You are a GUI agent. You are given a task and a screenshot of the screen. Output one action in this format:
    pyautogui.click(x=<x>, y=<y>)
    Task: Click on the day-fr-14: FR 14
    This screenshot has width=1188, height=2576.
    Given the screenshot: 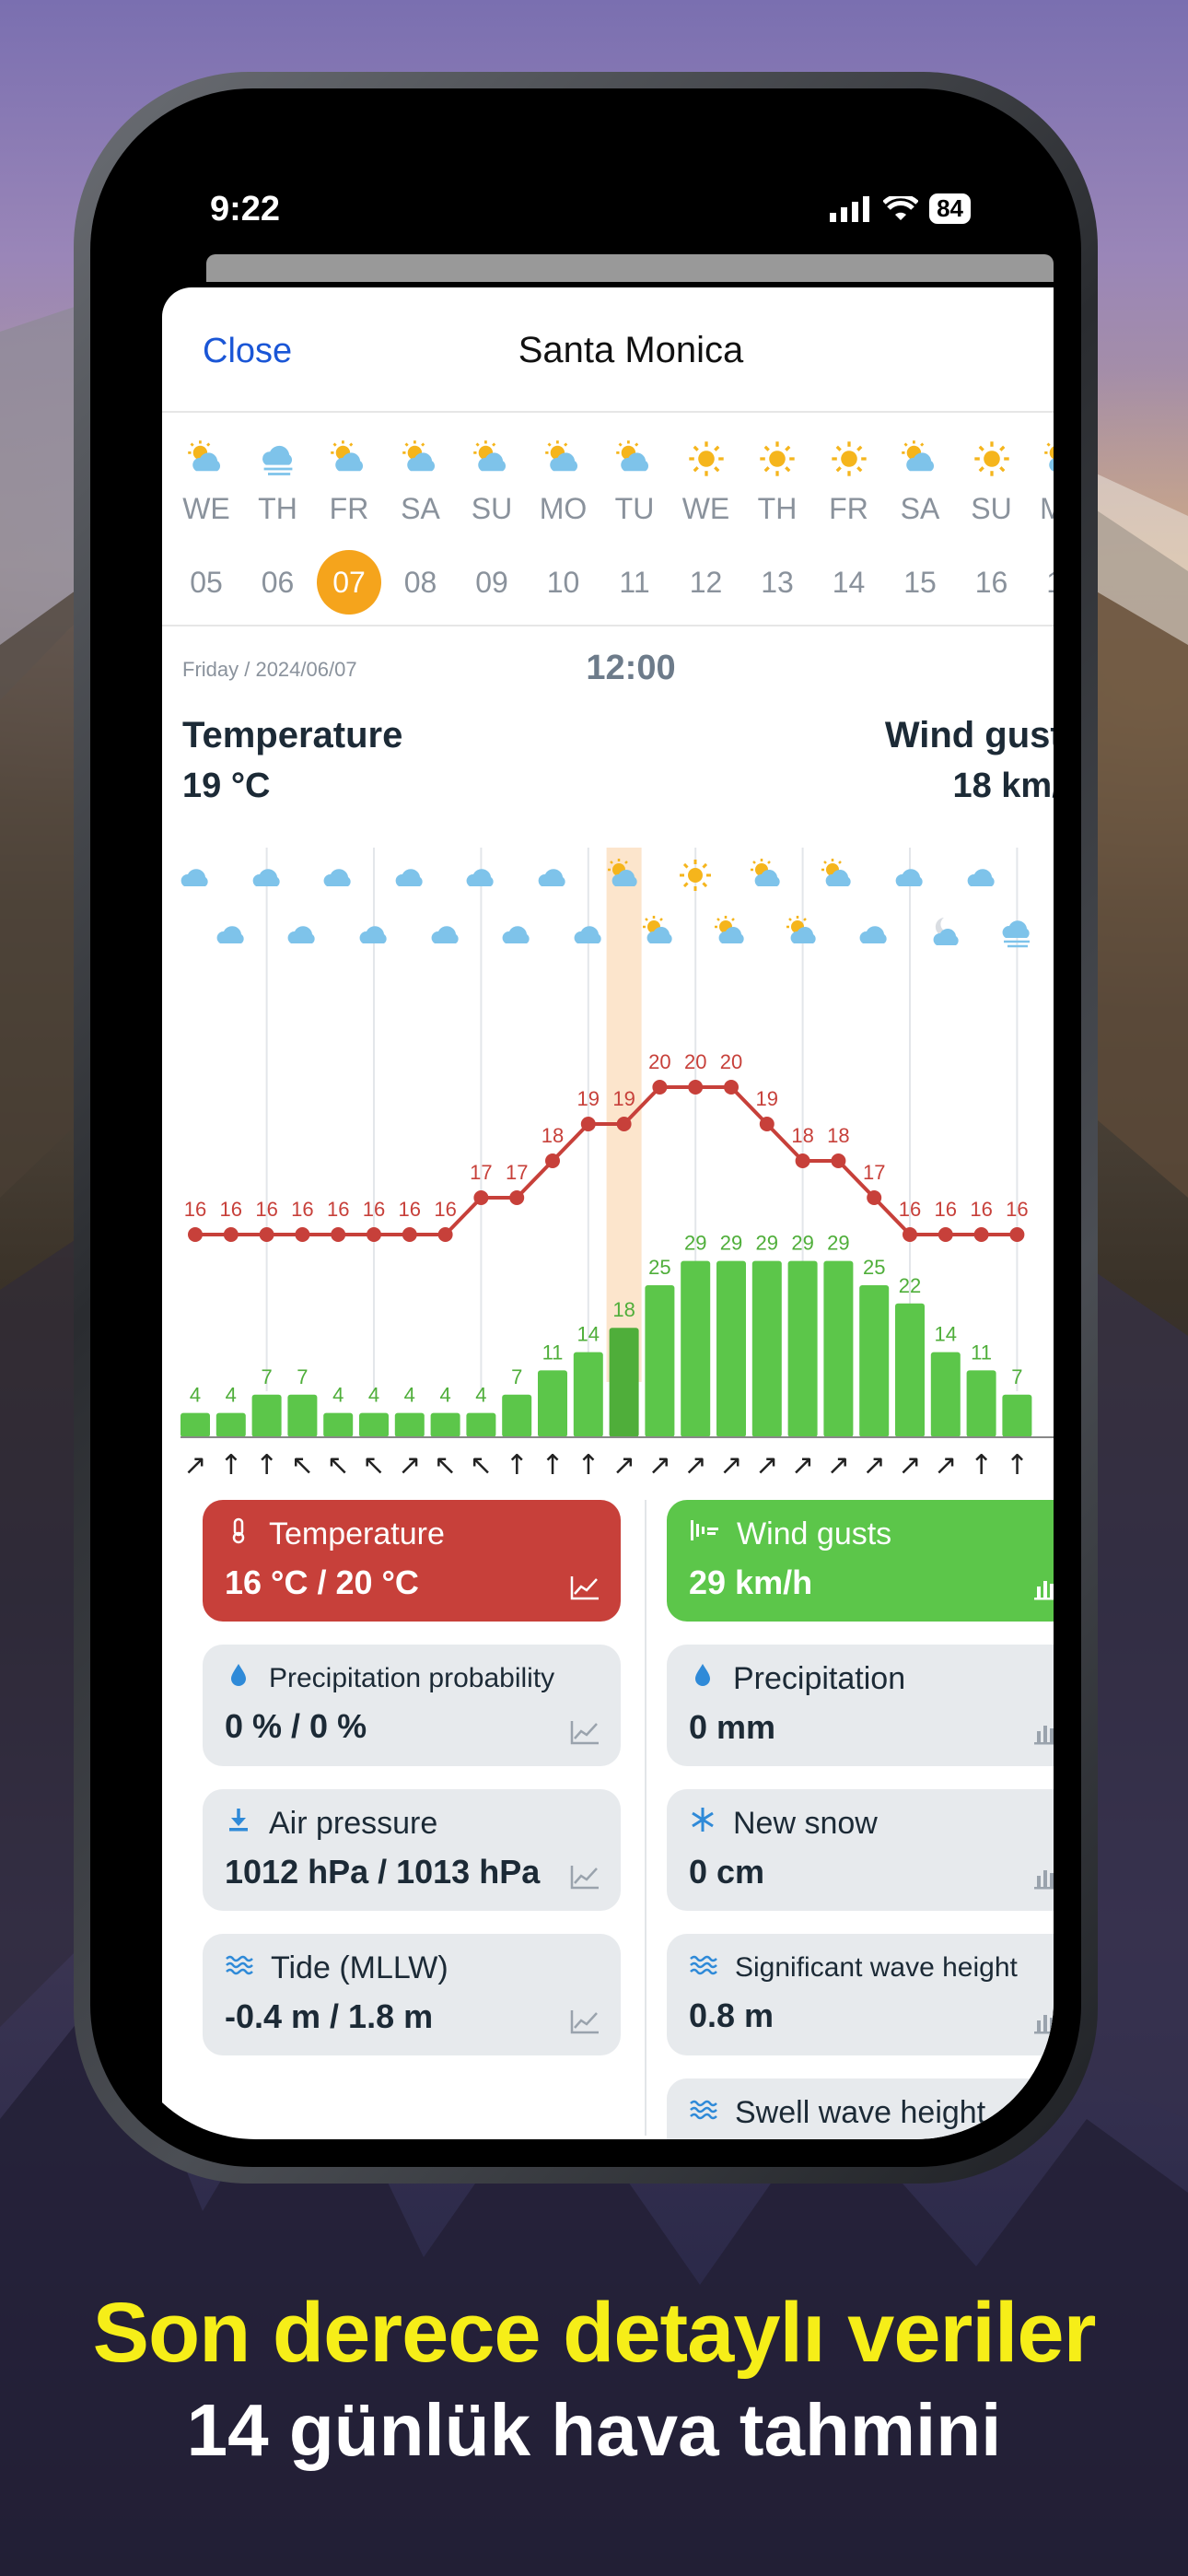 What is the action you would take?
    pyautogui.click(x=849, y=514)
    